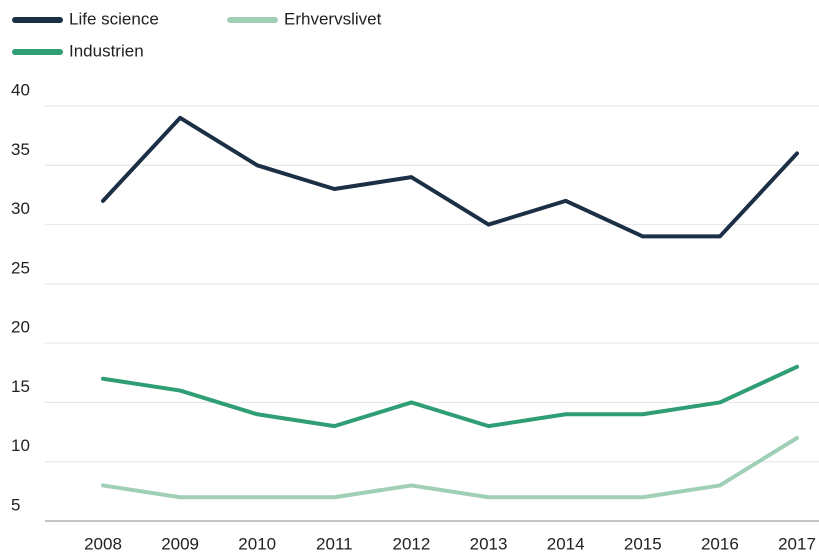 The height and width of the screenshot is (553, 819). Describe the element at coordinates (20, 149) in the screenshot. I see `y-tick-label: 35` at that location.